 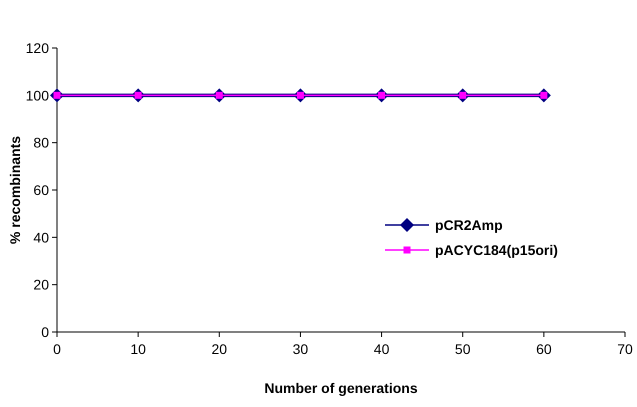 What do you see at coordinates (300, 349) in the screenshot?
I see `x-tick-label: 30` at bounding box center [300, 349].